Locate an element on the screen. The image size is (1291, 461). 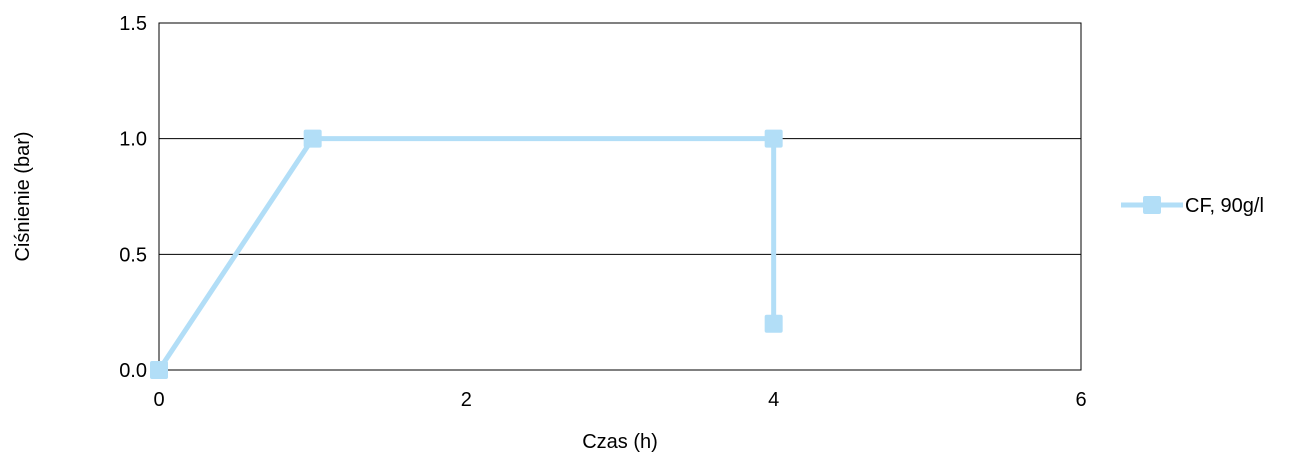
legend: CF, 90g/l is located at coordinates (1192, 206).